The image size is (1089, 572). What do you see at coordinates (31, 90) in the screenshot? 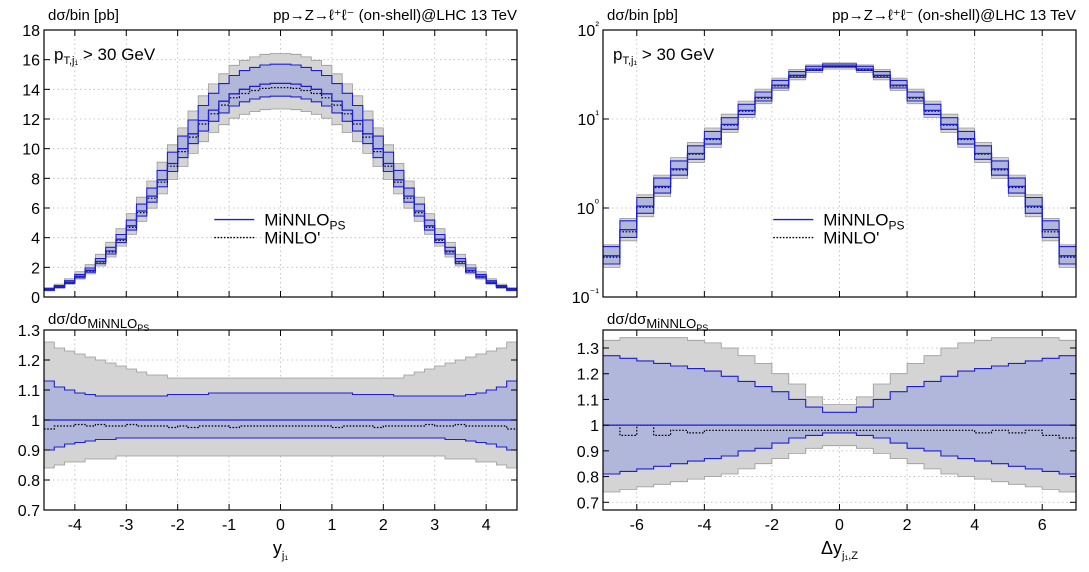
I see `y-tick-label: 14` at bounding box center [31, 90].